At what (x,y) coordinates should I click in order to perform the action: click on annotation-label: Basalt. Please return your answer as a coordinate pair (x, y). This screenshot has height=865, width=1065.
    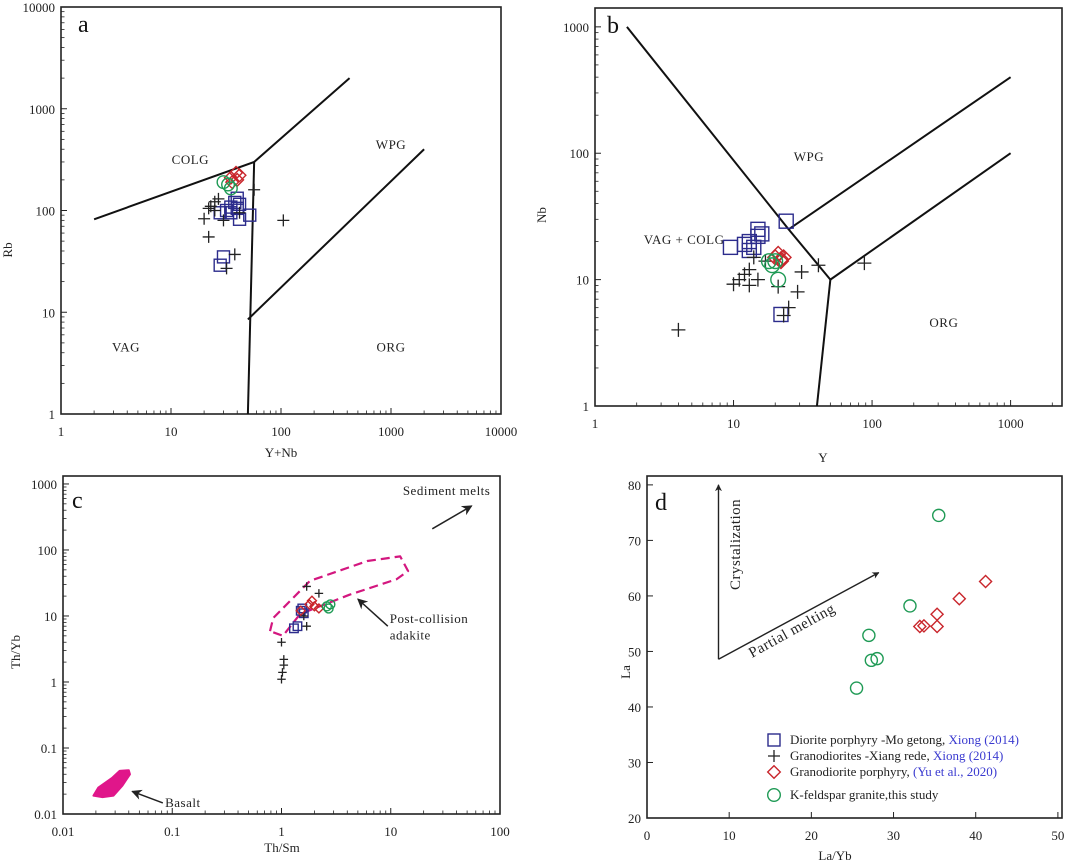
    Looking at the image, I should click on (183, 802).